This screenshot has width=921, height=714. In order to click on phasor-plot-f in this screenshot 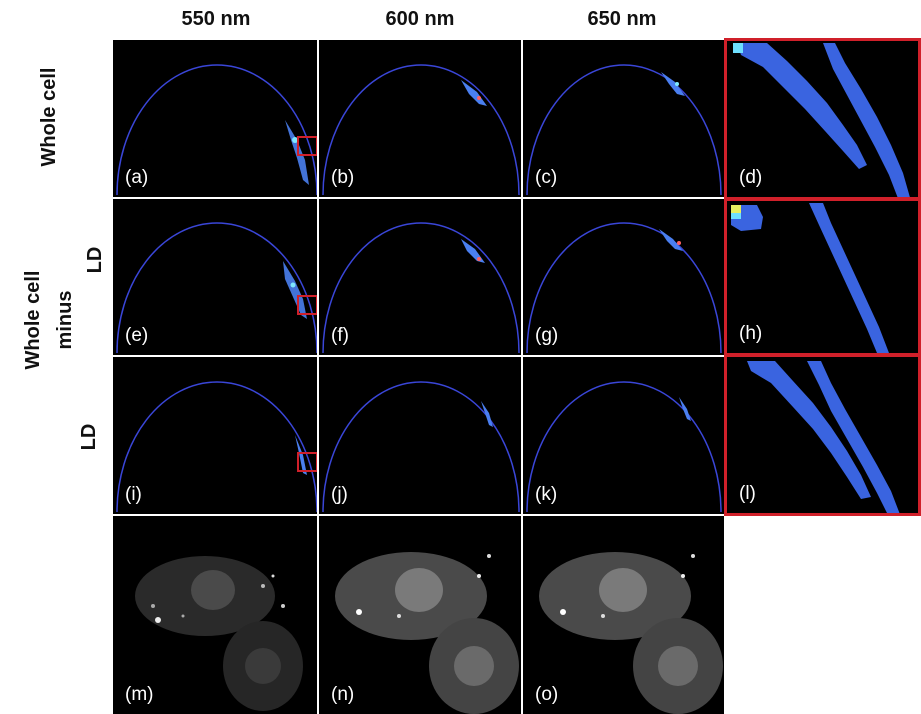, I will do `click(421, 288)`.